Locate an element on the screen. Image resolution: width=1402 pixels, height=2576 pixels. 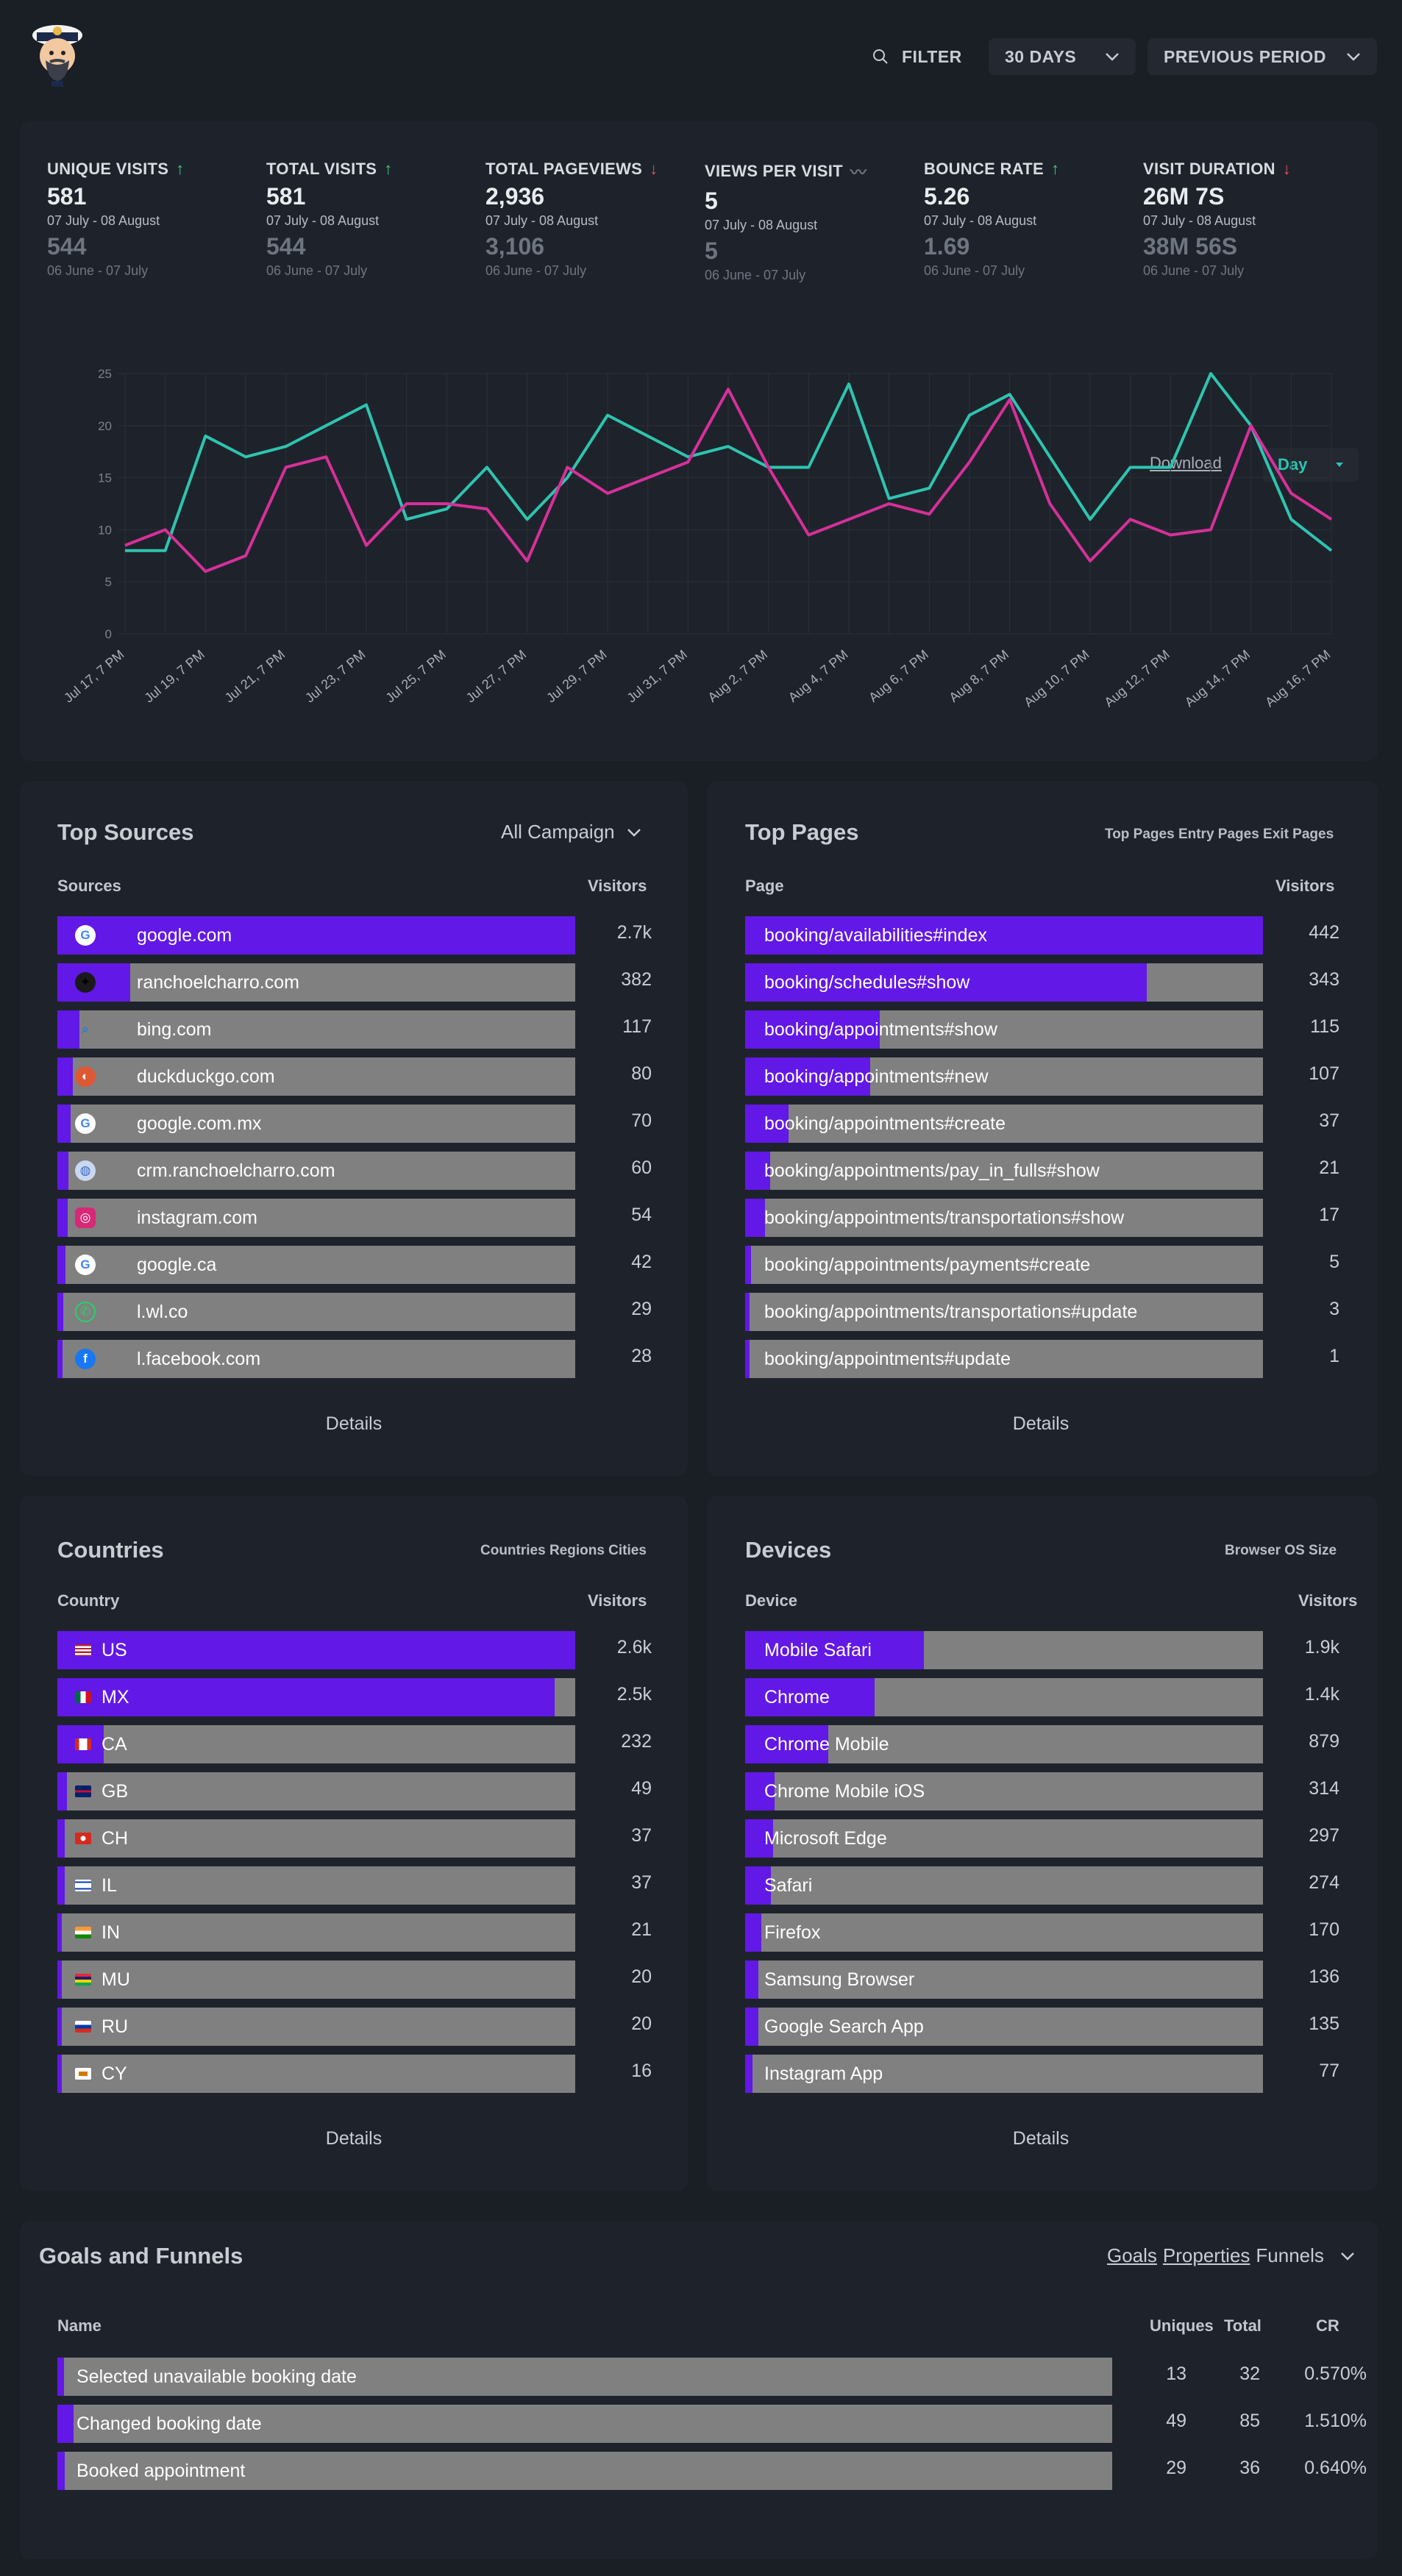
row-label: Instagram App is located at coordinates (823, 2074).